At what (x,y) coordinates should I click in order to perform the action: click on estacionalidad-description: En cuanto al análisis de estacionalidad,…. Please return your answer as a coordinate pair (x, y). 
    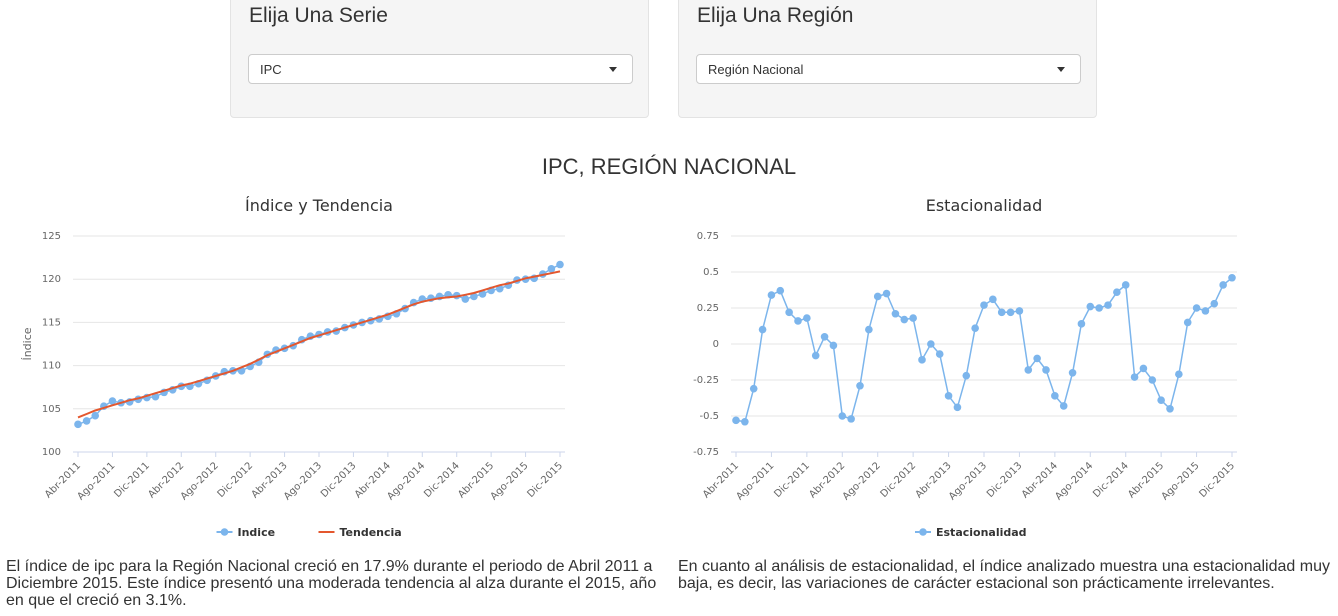
    Looking at the image, I should click on (1004, 575).